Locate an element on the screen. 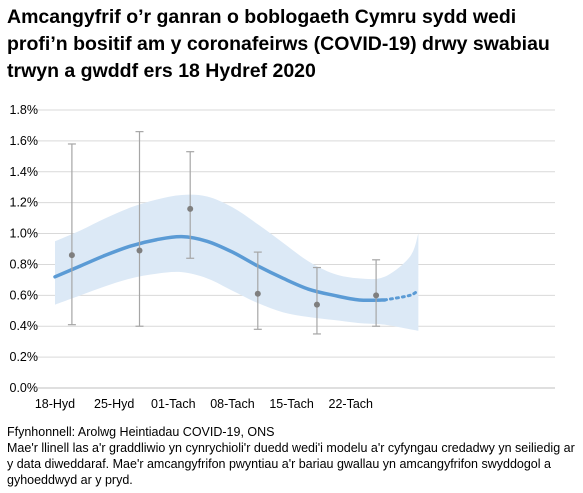 Image resolution: width=583 pixels, height=493 pixels. point-estimates is located at coordinates (224, 256).